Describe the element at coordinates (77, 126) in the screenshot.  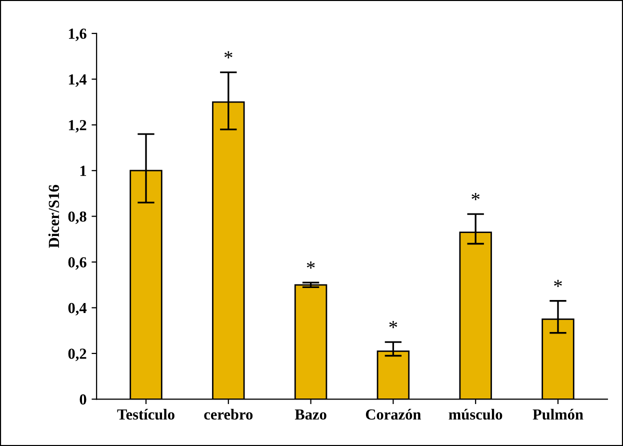
I see `y-tick-label: 1,2` at that location.